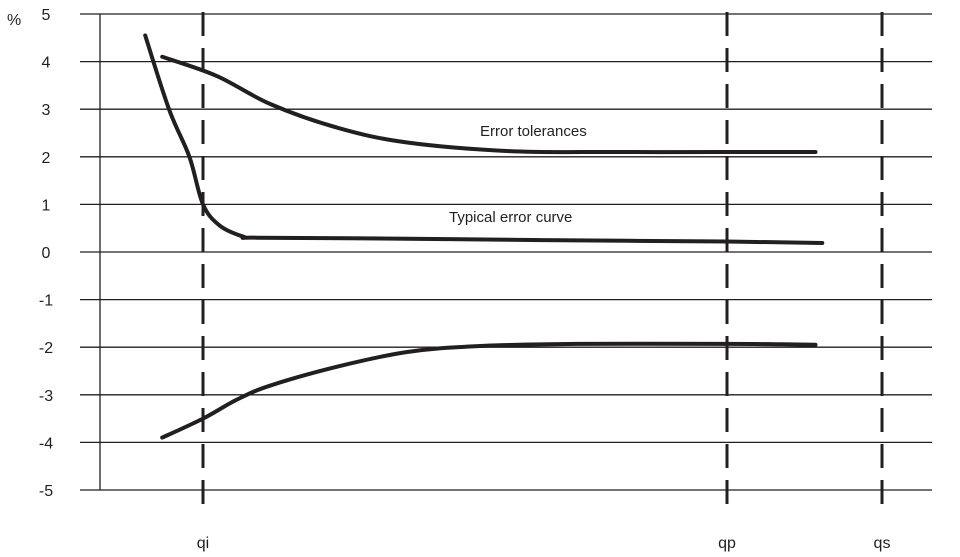 This screenshot has width=960, height=557. What do you see at coordinates (46, 491) in the screenshot?
I see `y-tick-label: -5` at bounding box center [46, 491].